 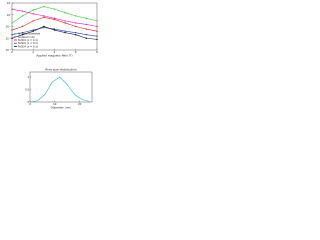 I want to click on chart-title: Pore size distribution, so click(x=60, y=70).